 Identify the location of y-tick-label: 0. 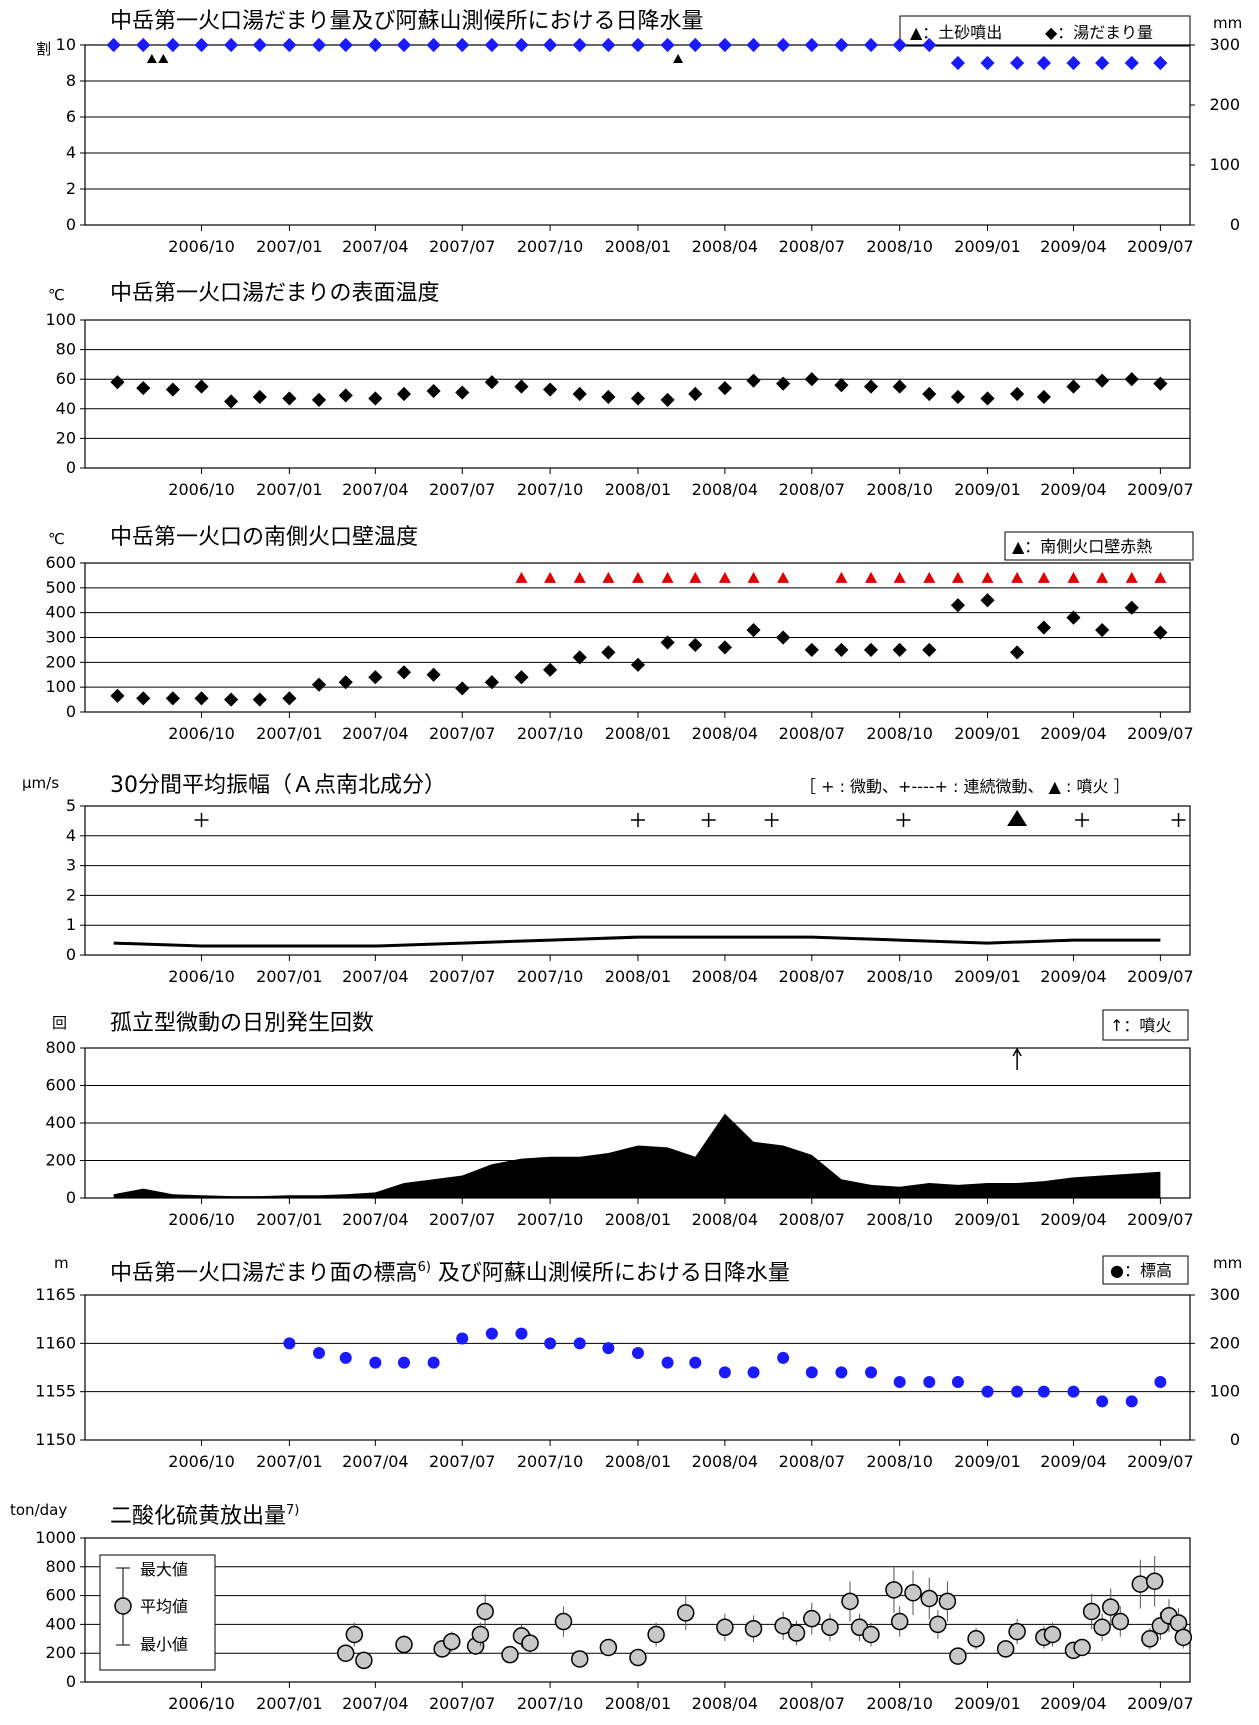
(71, 1197).